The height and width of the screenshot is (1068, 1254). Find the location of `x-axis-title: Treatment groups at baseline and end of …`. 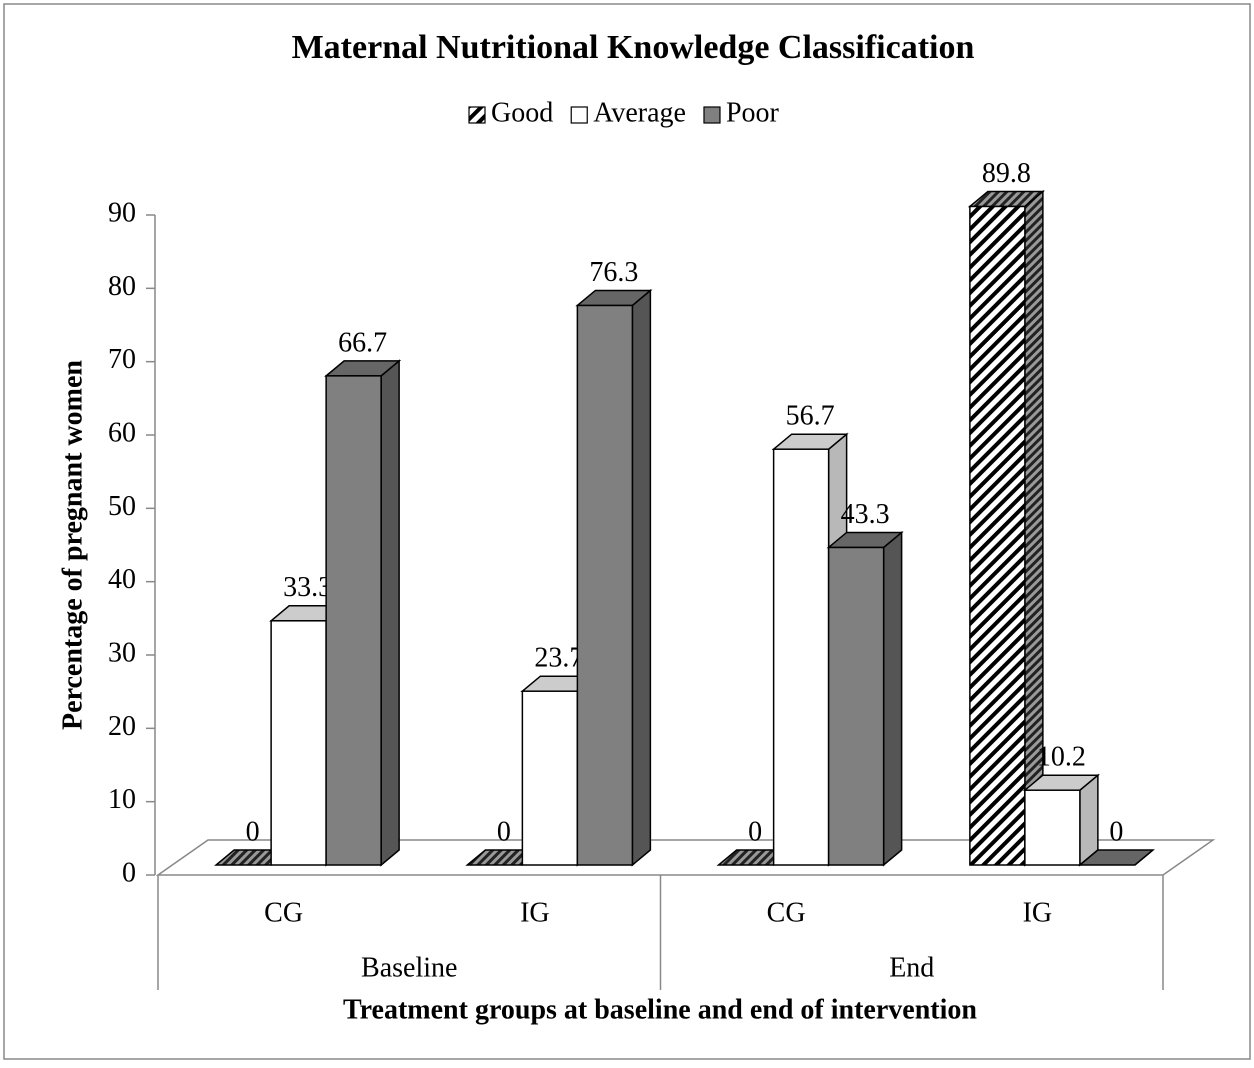

x-axis-title: Treatment groups at baseline and end of … is located at coordinates (660, 1009).